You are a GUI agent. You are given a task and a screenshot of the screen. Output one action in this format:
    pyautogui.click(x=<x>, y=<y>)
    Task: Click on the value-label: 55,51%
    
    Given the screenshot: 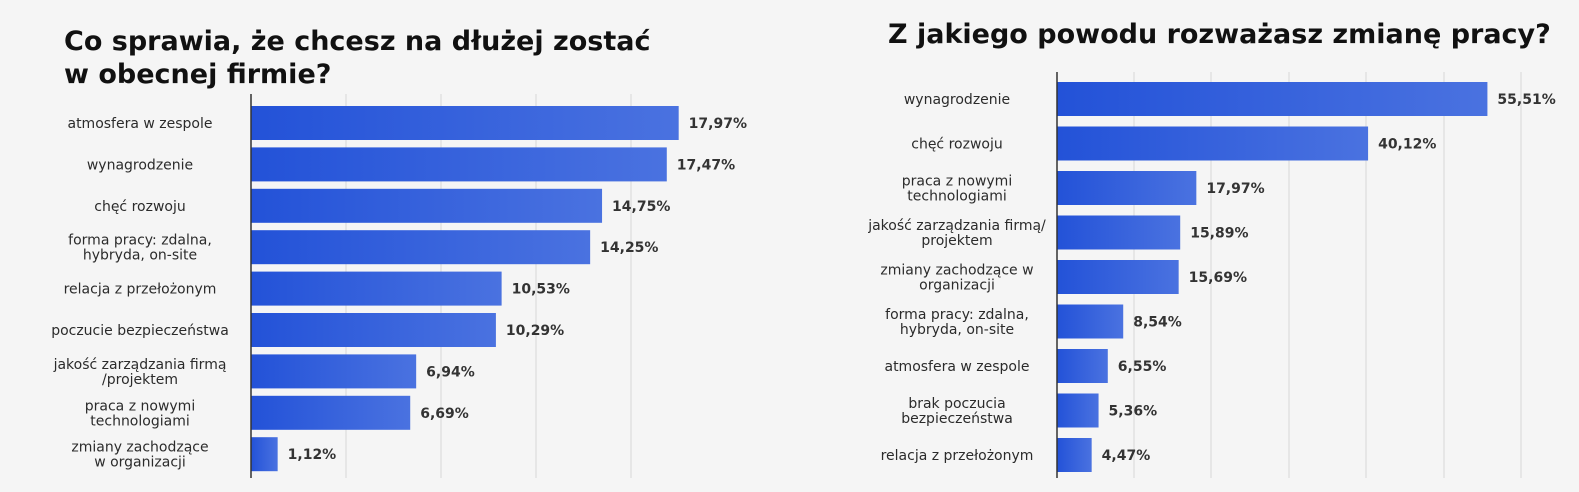 What is the action you would take?
    pyautogui.click(x=1526, y=100)
    